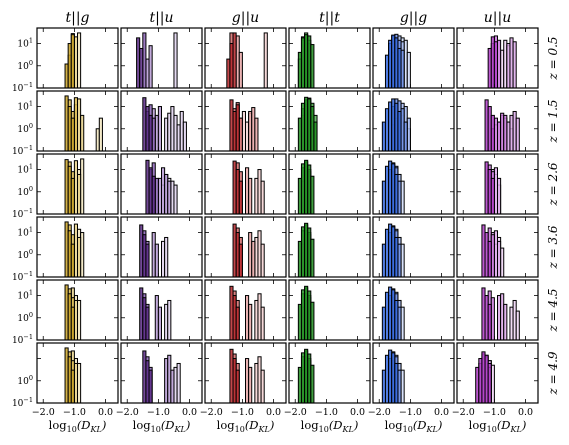 This screenshot has width=569, height=445. Describe the element at coordinates (288, 18) in the screenshot. I see `column-titles: t||g t||u g||u t||t g||g u||u` at that location.